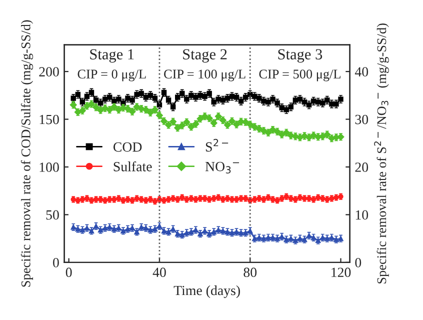 The height and width of the screenshot is (320, 423). Describe the element at coordinates (362, 215) in the screenshot. I see `y2-tick-label: 10` at that location.